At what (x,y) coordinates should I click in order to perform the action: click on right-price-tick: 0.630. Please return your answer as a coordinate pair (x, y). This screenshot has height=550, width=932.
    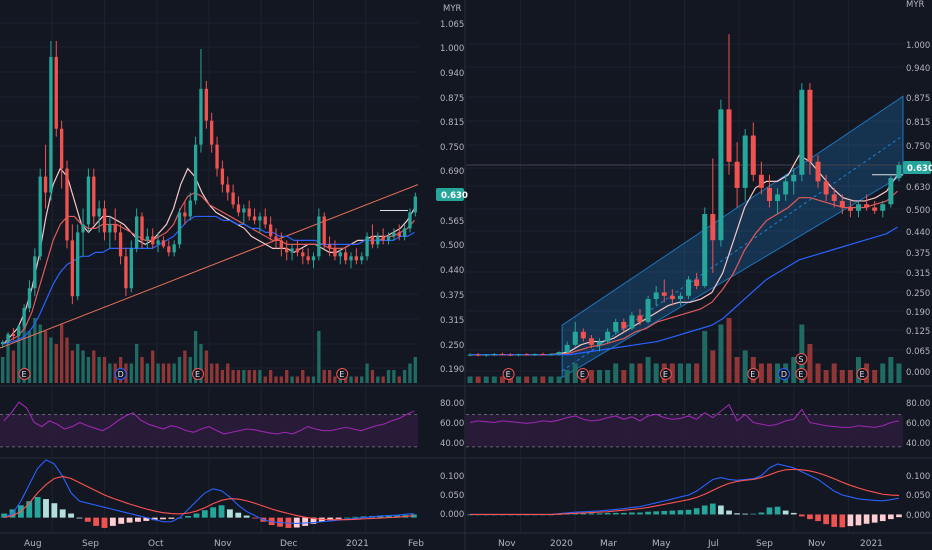
    Looking at the image, I should click on (918, 188).